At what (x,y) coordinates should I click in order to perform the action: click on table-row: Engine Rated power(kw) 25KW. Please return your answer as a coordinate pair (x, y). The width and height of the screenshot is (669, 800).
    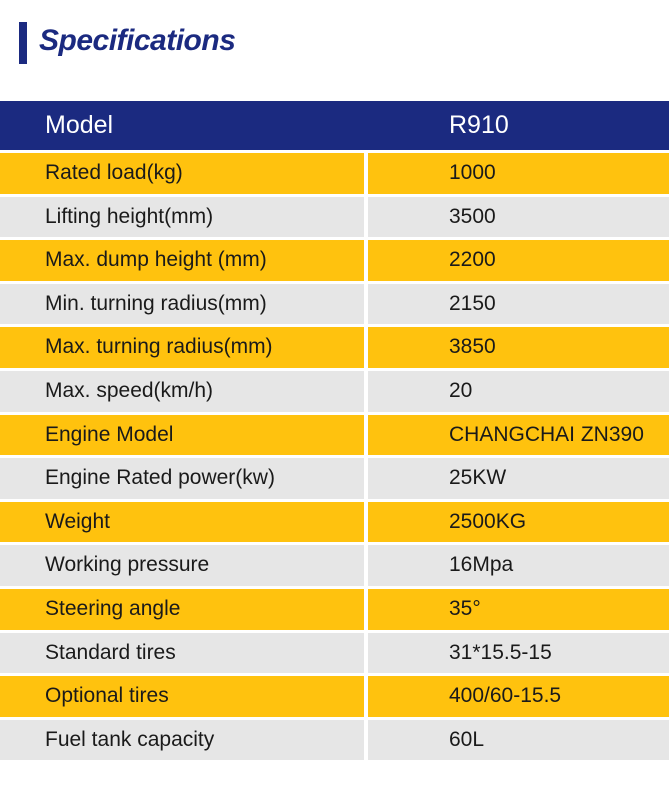
    Looking at the image, I should click on (334, 478).